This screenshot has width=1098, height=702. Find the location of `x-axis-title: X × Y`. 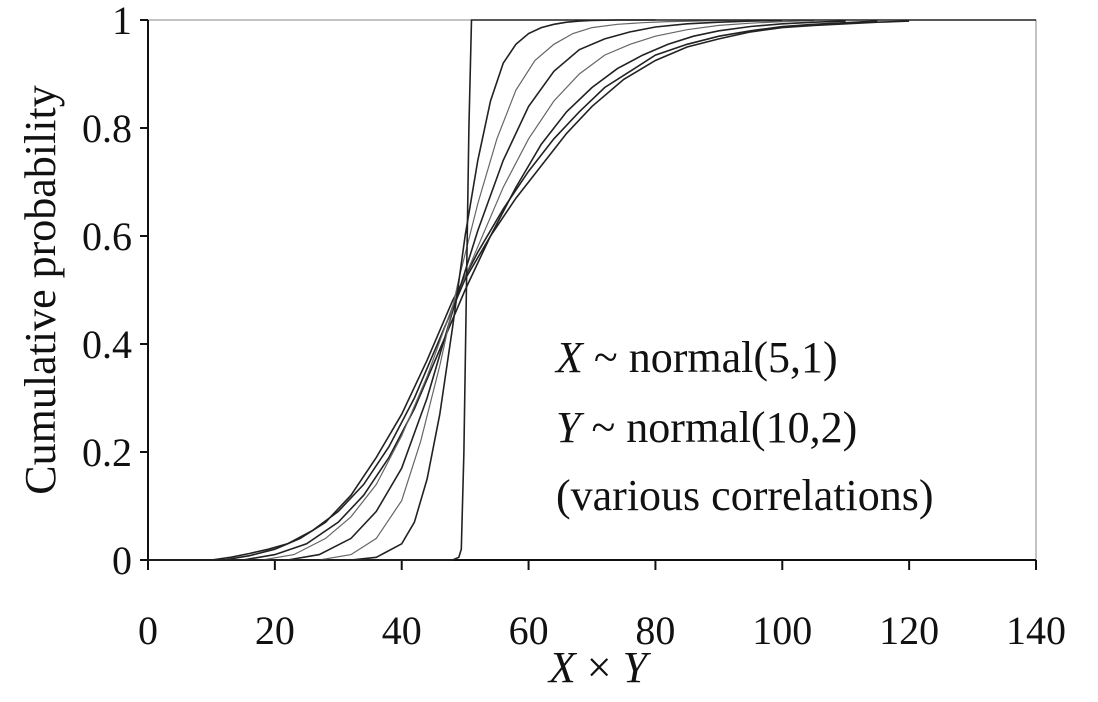

x-axis-title: X × Y is located at coordinates (599, 667).